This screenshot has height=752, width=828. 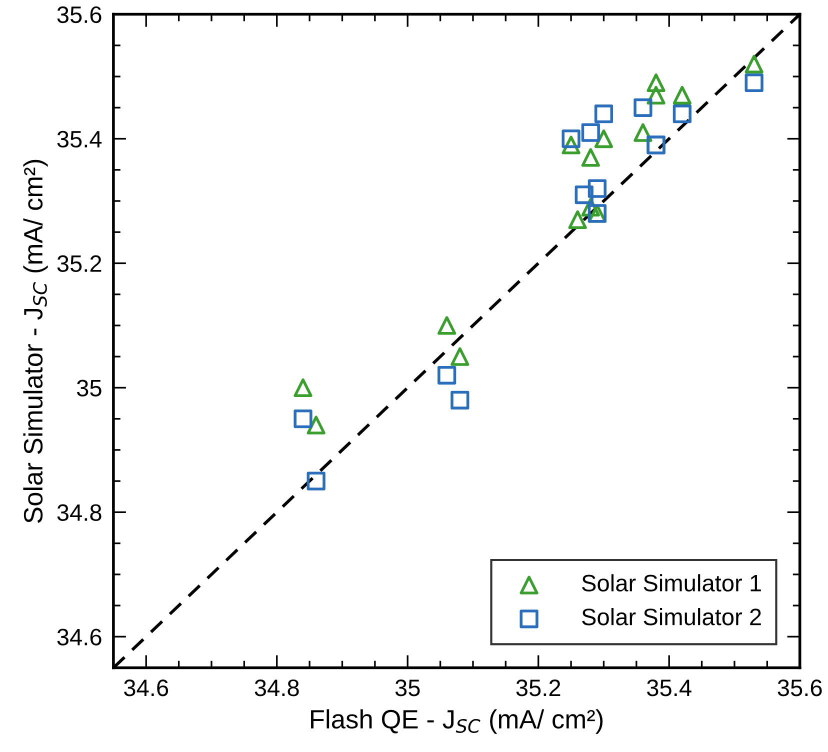 What do you see at coordinates (79, 15) in the screenshot?
I see `y-tick-label: 35.6` at bounding box center [79, 15].